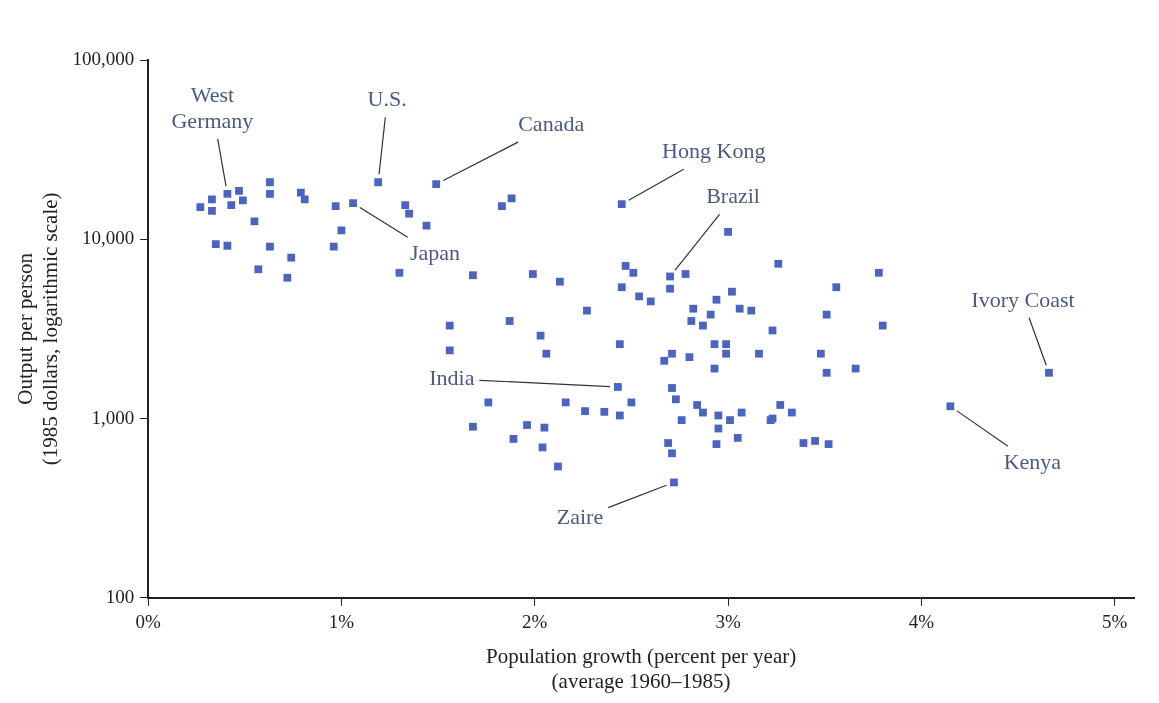 This screenshot has width=1159, height=703. I want to click on annotation: Brazil, so click(733, 196).